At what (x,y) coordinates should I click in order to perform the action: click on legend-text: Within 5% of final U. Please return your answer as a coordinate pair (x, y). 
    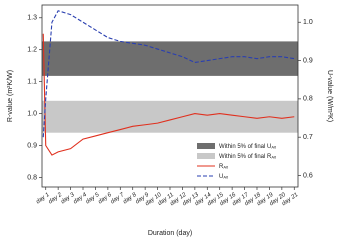
    Looking at the image, I should click on (245, 147).